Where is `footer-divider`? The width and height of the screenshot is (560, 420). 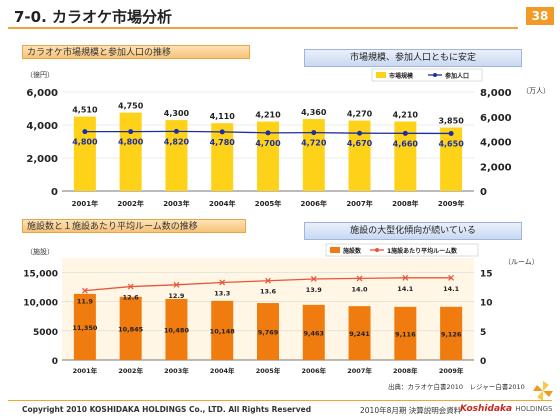 footer-divider is located at coordinates (280, 400).